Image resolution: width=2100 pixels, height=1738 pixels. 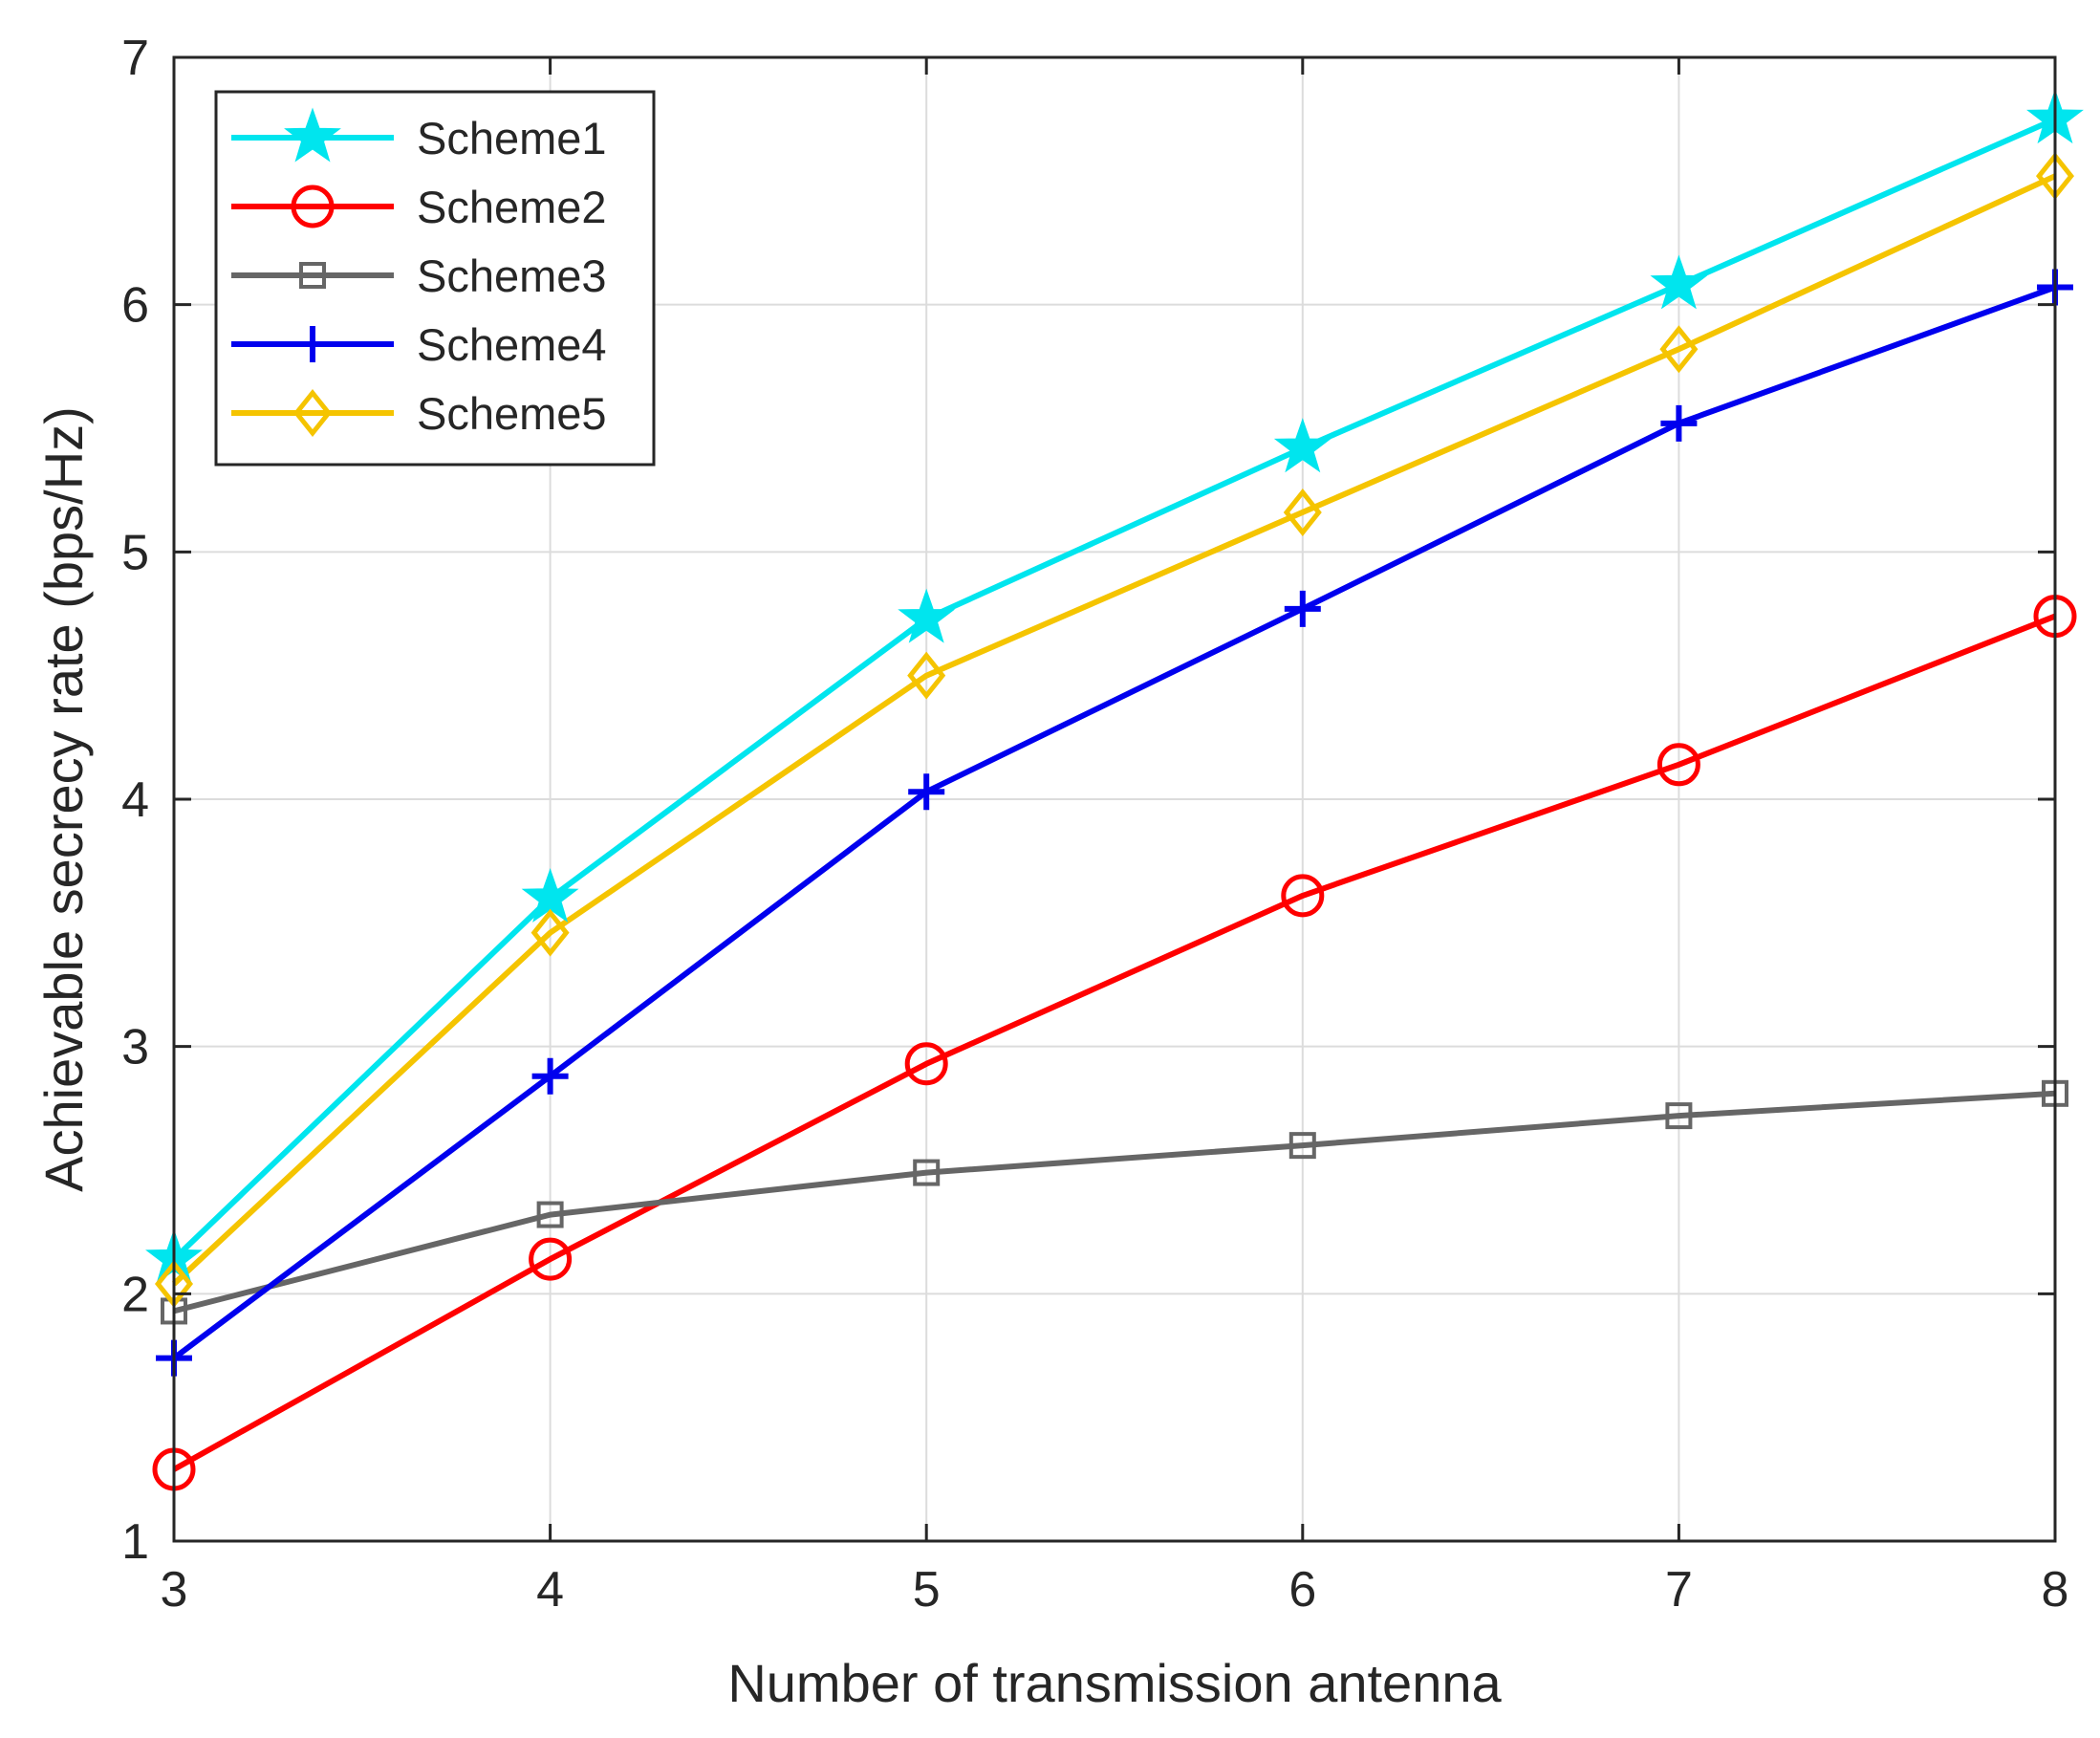 I want to click on x-tick-labels: 3 4 5 6 7 8, so click(x=1115, y=1590).